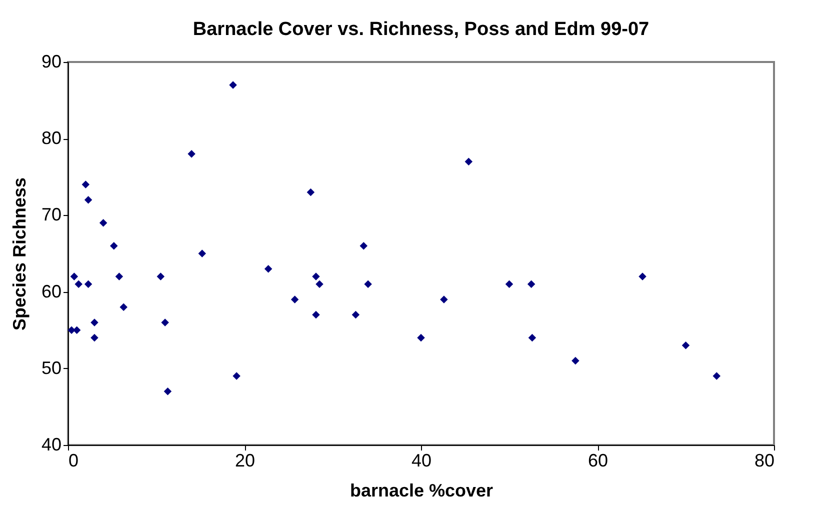 This screenshot has height=518, width=821. What do you see at coordinates (51, 214) in the screenshot?
I see `y-tick-label: 70` at bounding box center [51, 214].